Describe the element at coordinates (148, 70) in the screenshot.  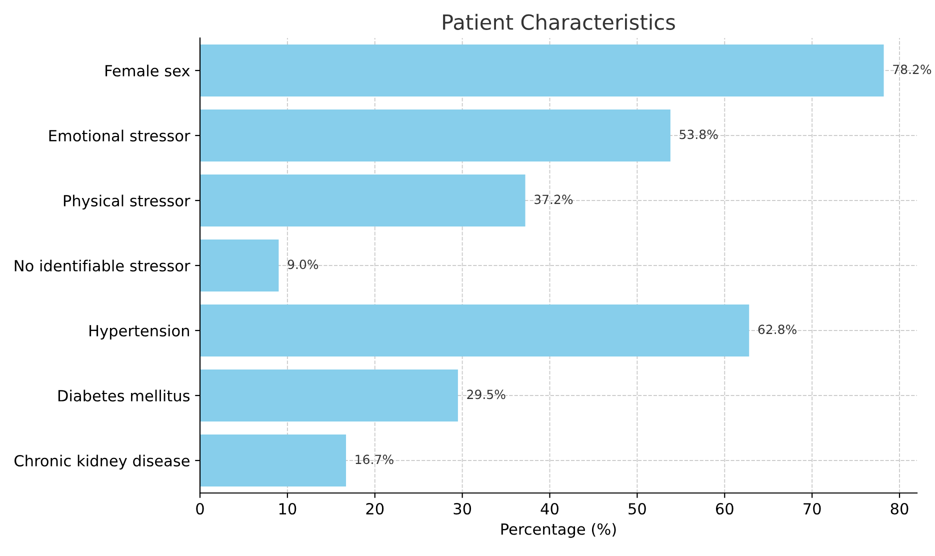
I see `y-tick-label: Female sex` at that location.